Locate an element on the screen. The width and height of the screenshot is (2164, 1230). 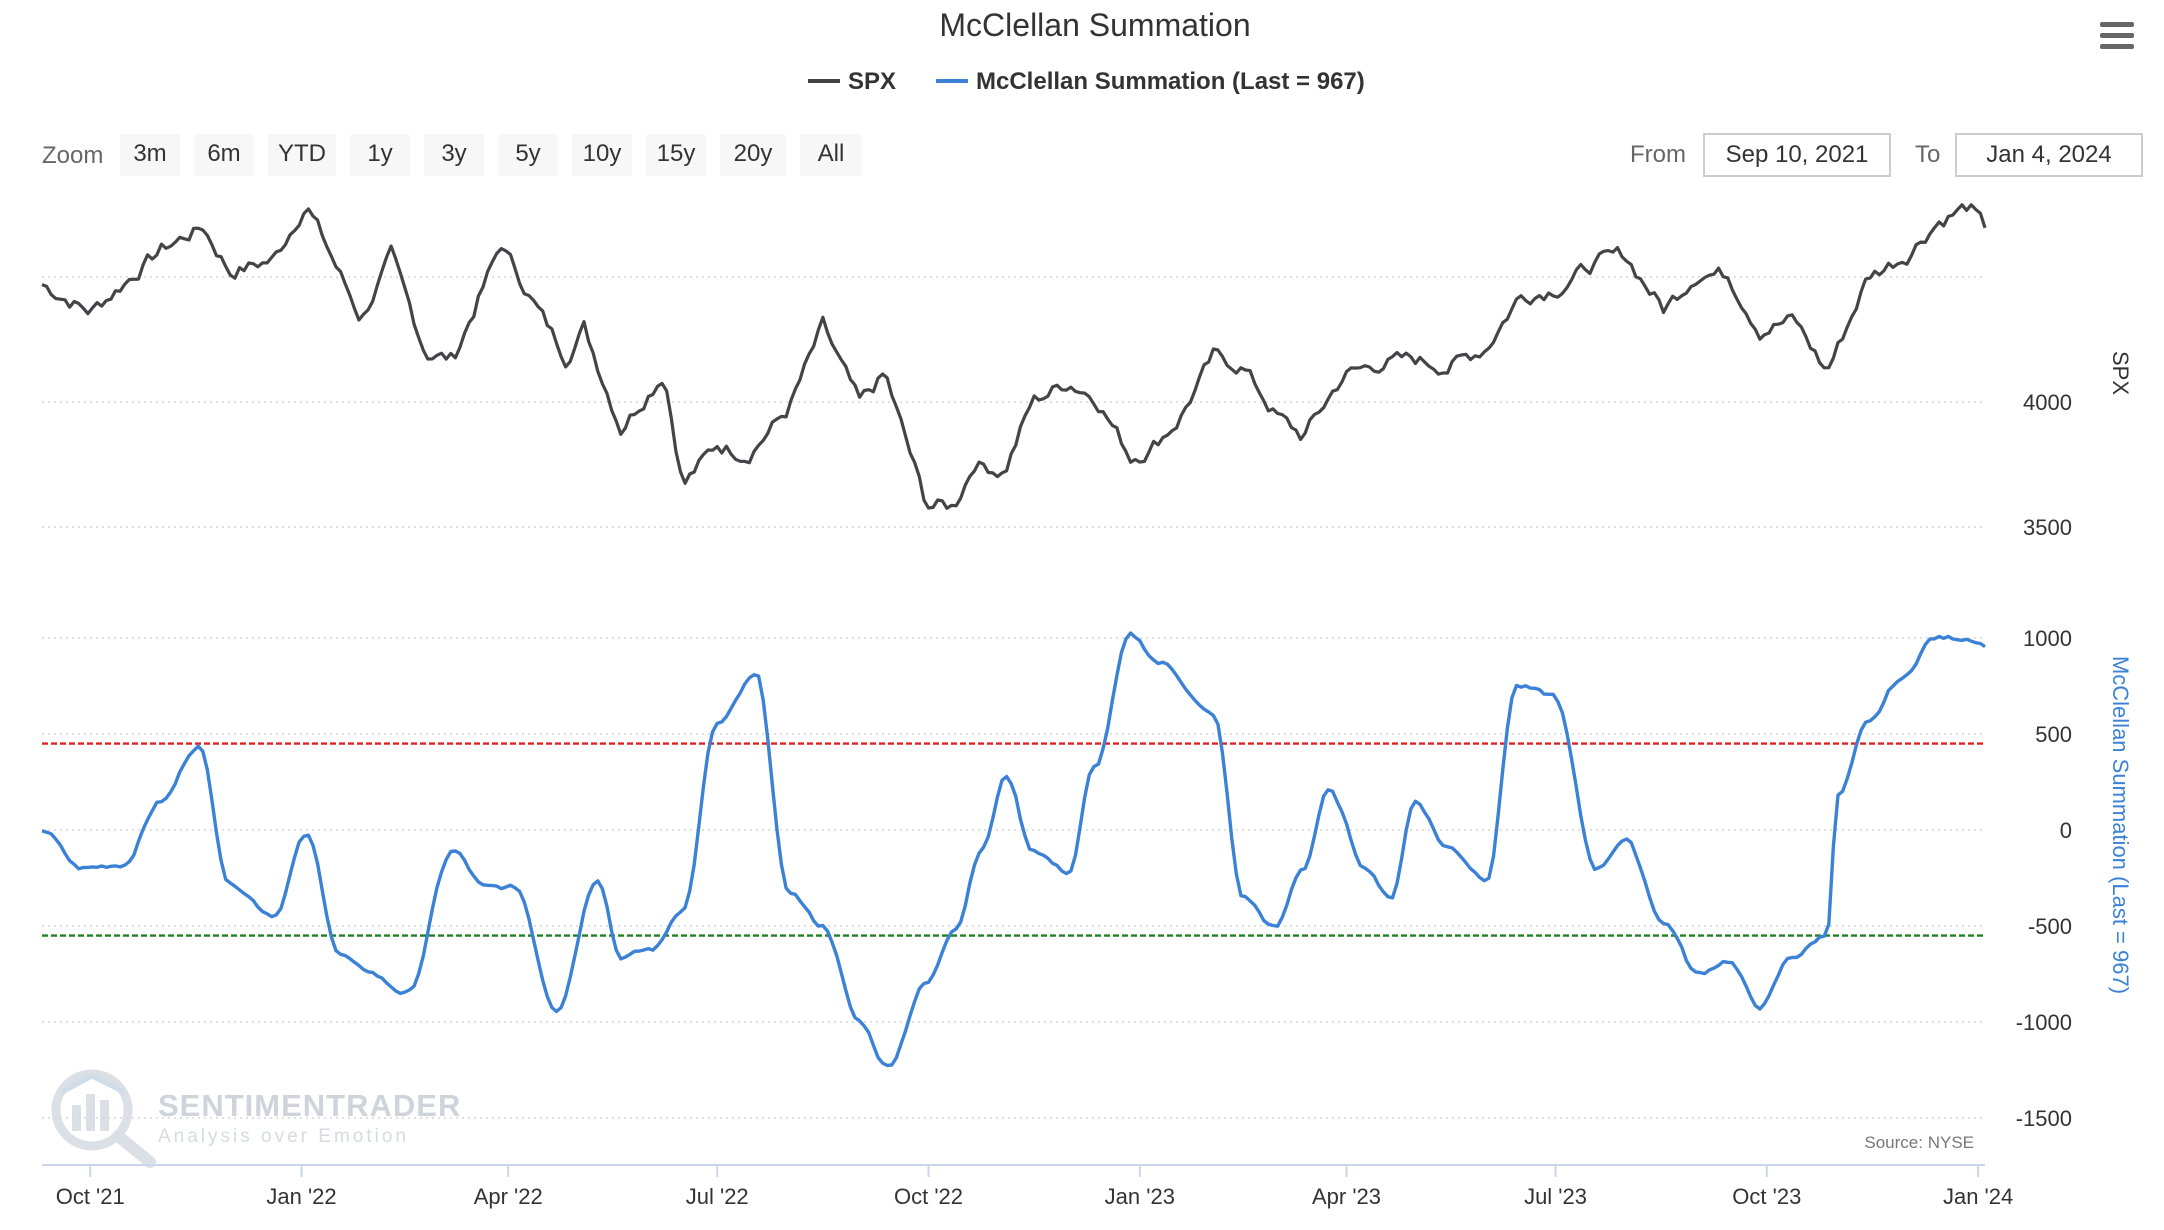
zoom-buttons: 3m 6m YTD 1y 3y 5y 10y 15y 20y All is located at coordinates (491, 155).